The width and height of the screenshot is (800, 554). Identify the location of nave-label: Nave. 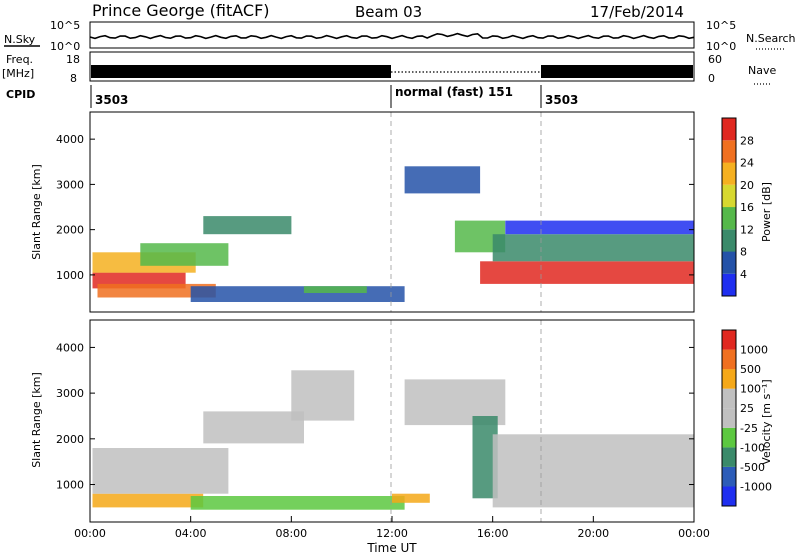
(762, 70).